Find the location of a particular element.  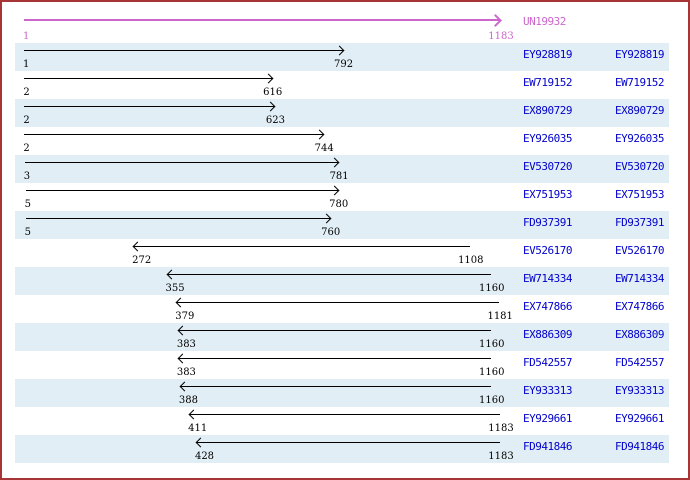

alignment-end-coordinate: 780 is located at coordinates (339, 204).